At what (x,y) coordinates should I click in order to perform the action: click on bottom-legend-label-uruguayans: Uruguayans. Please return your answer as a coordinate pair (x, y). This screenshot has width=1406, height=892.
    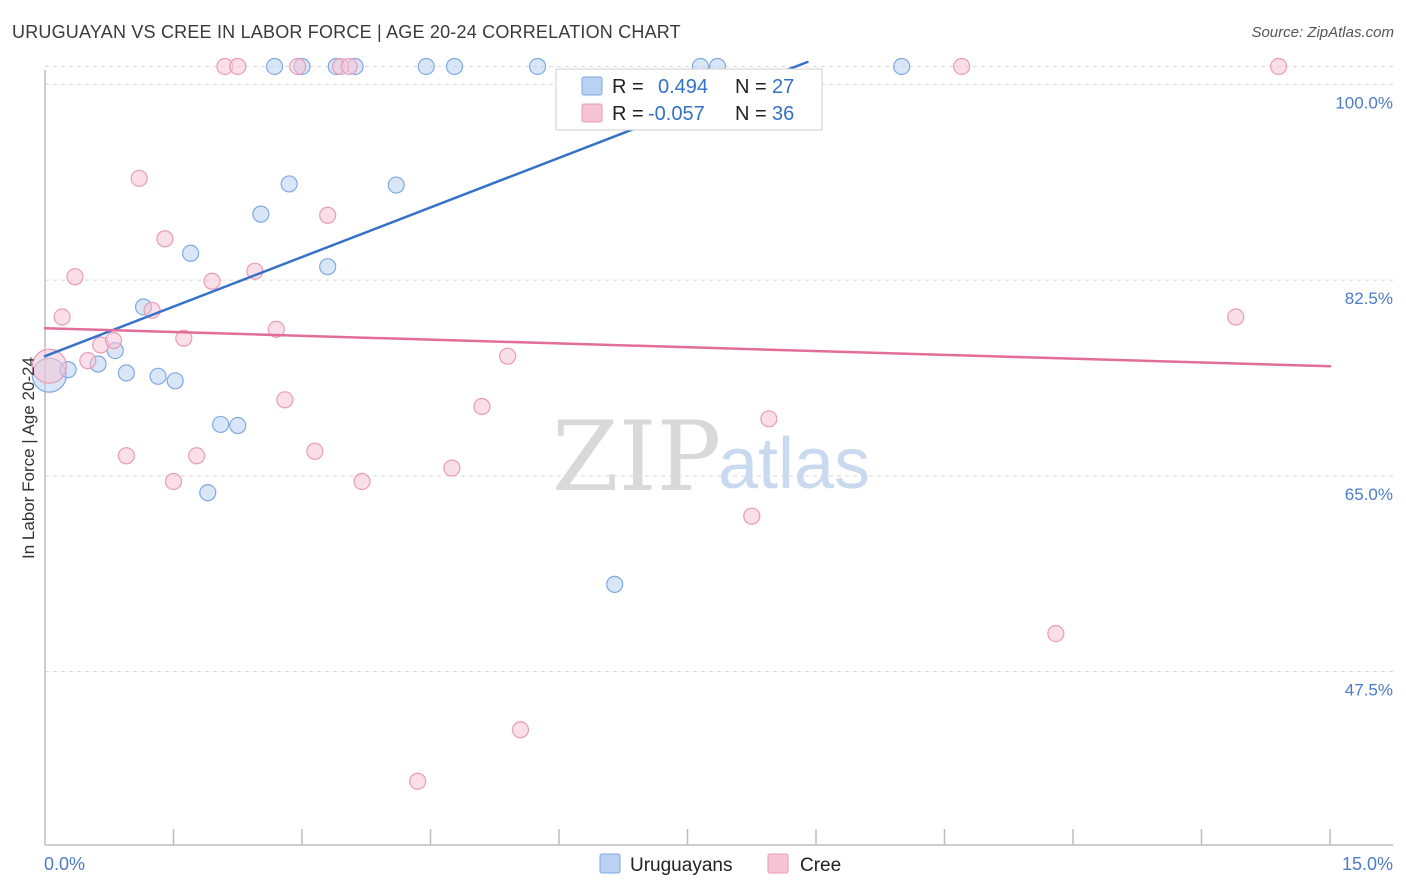
    Looking at the image, I should click on (681, 865).